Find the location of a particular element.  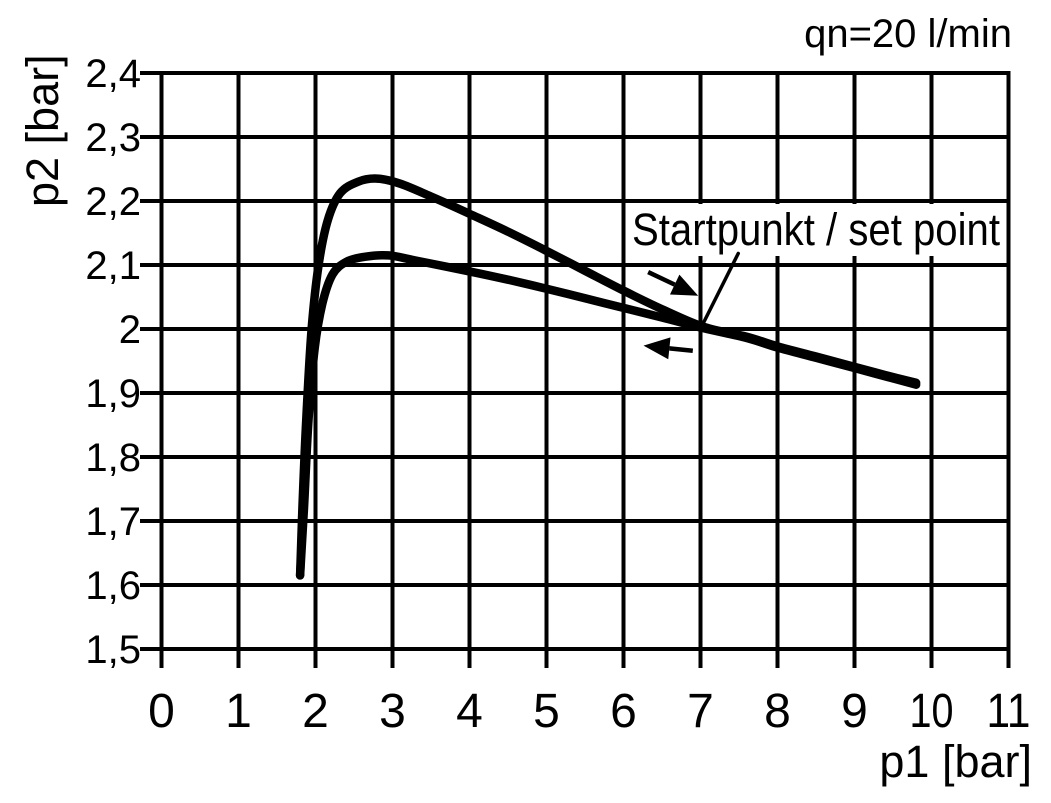

annotation-set-point-label: Startpunkt / set point is located at coordinates (816, 229).